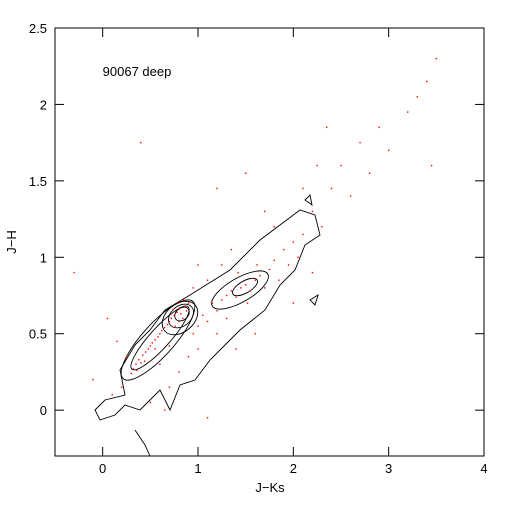  What do you see at coordinates (43, 257) in the screenshot?
I see `y-tick-label: 1` at bounding box center [43, 257].